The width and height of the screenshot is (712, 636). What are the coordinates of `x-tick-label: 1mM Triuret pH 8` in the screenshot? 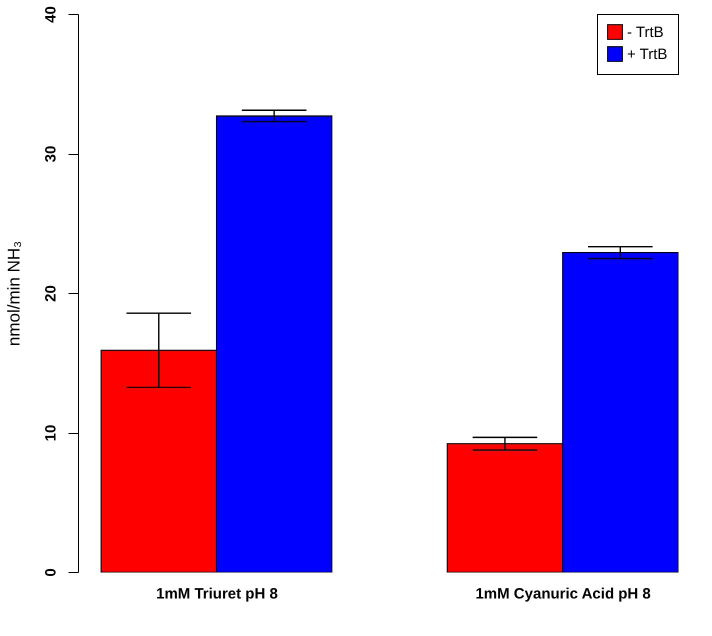 It's located at (217, 594).